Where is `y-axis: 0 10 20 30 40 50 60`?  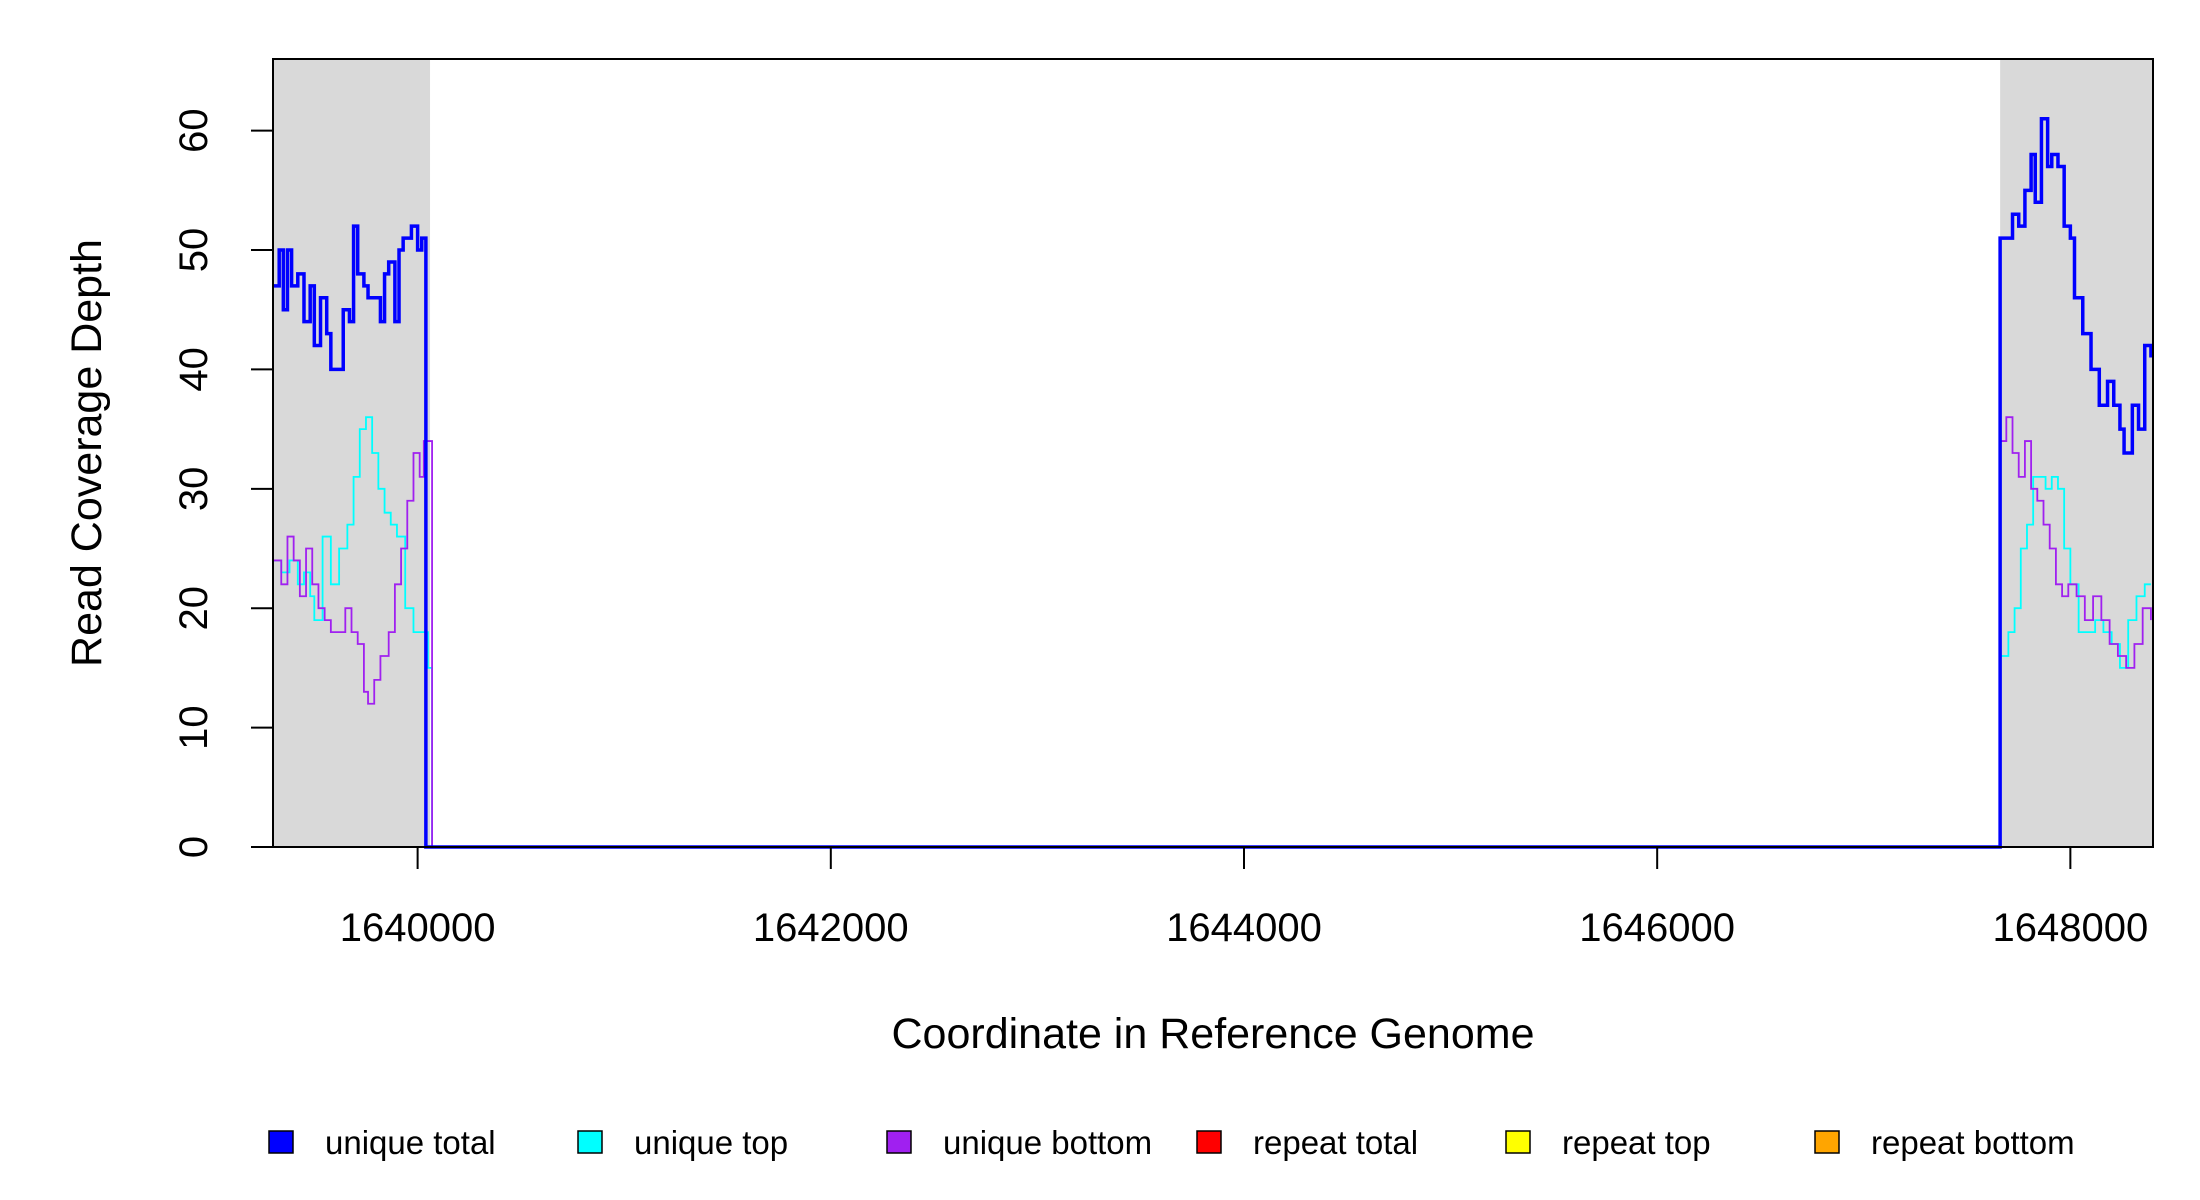
y-axis: 0 10 20 30 40 50 60 is located at coordinates (223, 483).